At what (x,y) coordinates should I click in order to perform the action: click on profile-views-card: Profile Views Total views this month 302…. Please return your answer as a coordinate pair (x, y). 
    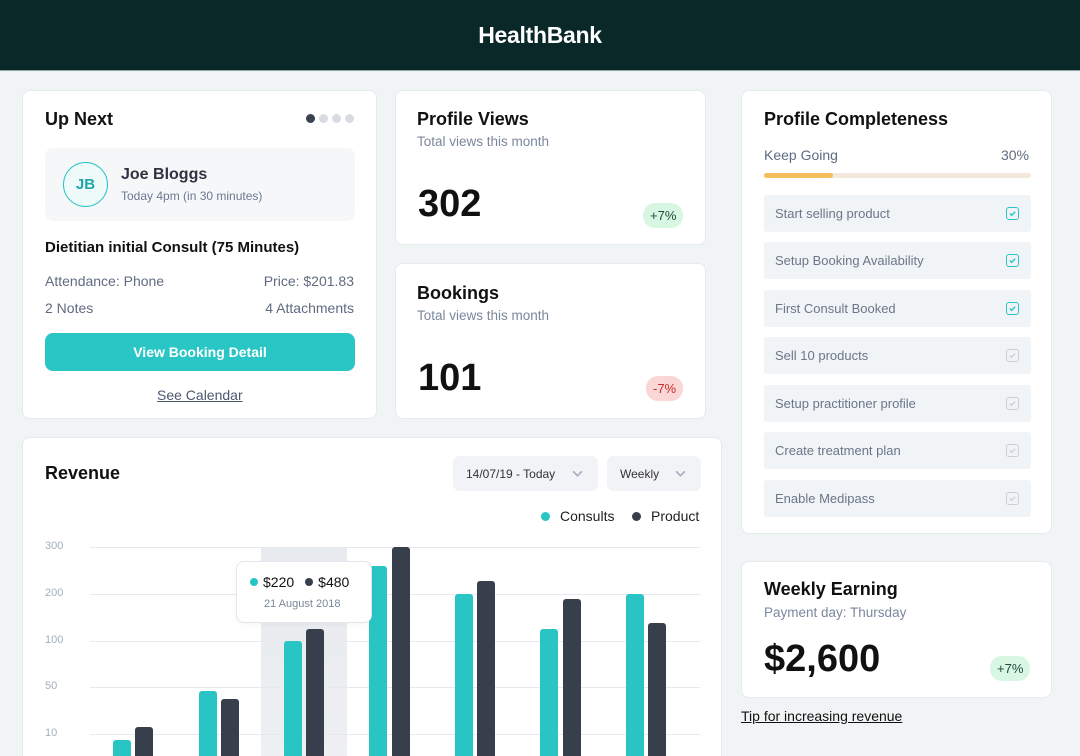
    Looking at the image, I should click on (550, 167).